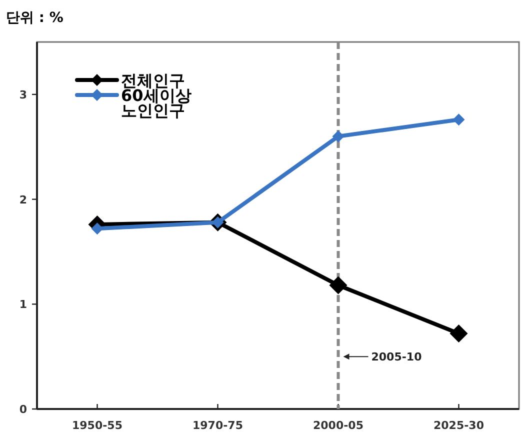  I want to click on y-tick-label: 3, so click(23, 95).